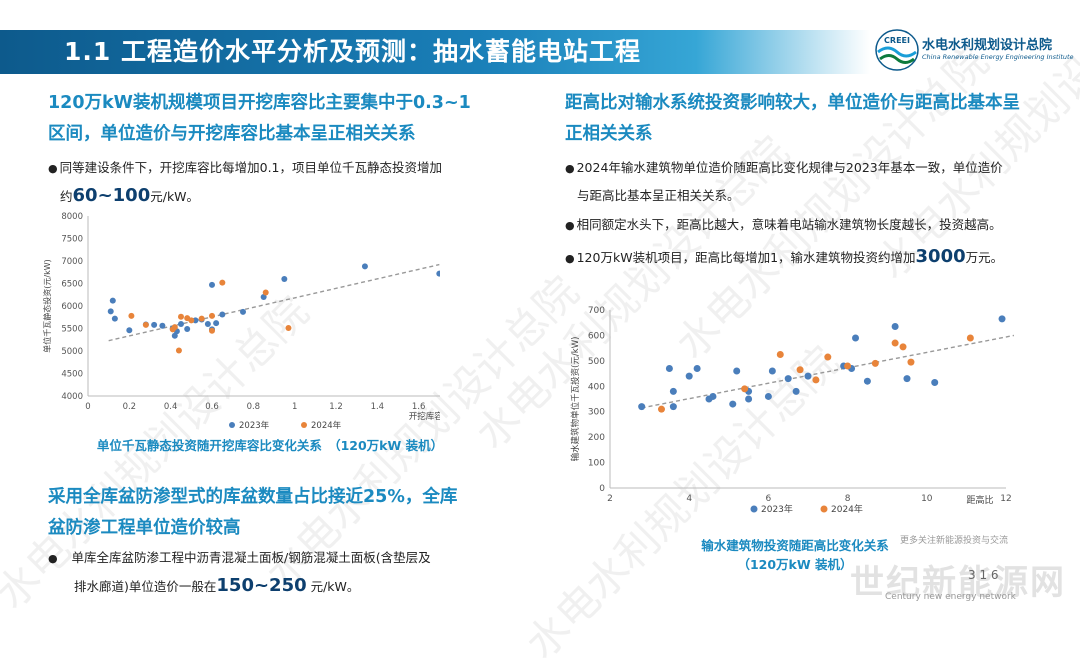 The height and width of the screenshot is (671, 1080). I want to click on chart2-caption-line2: （120万kW 装机）, so click(795, 564).